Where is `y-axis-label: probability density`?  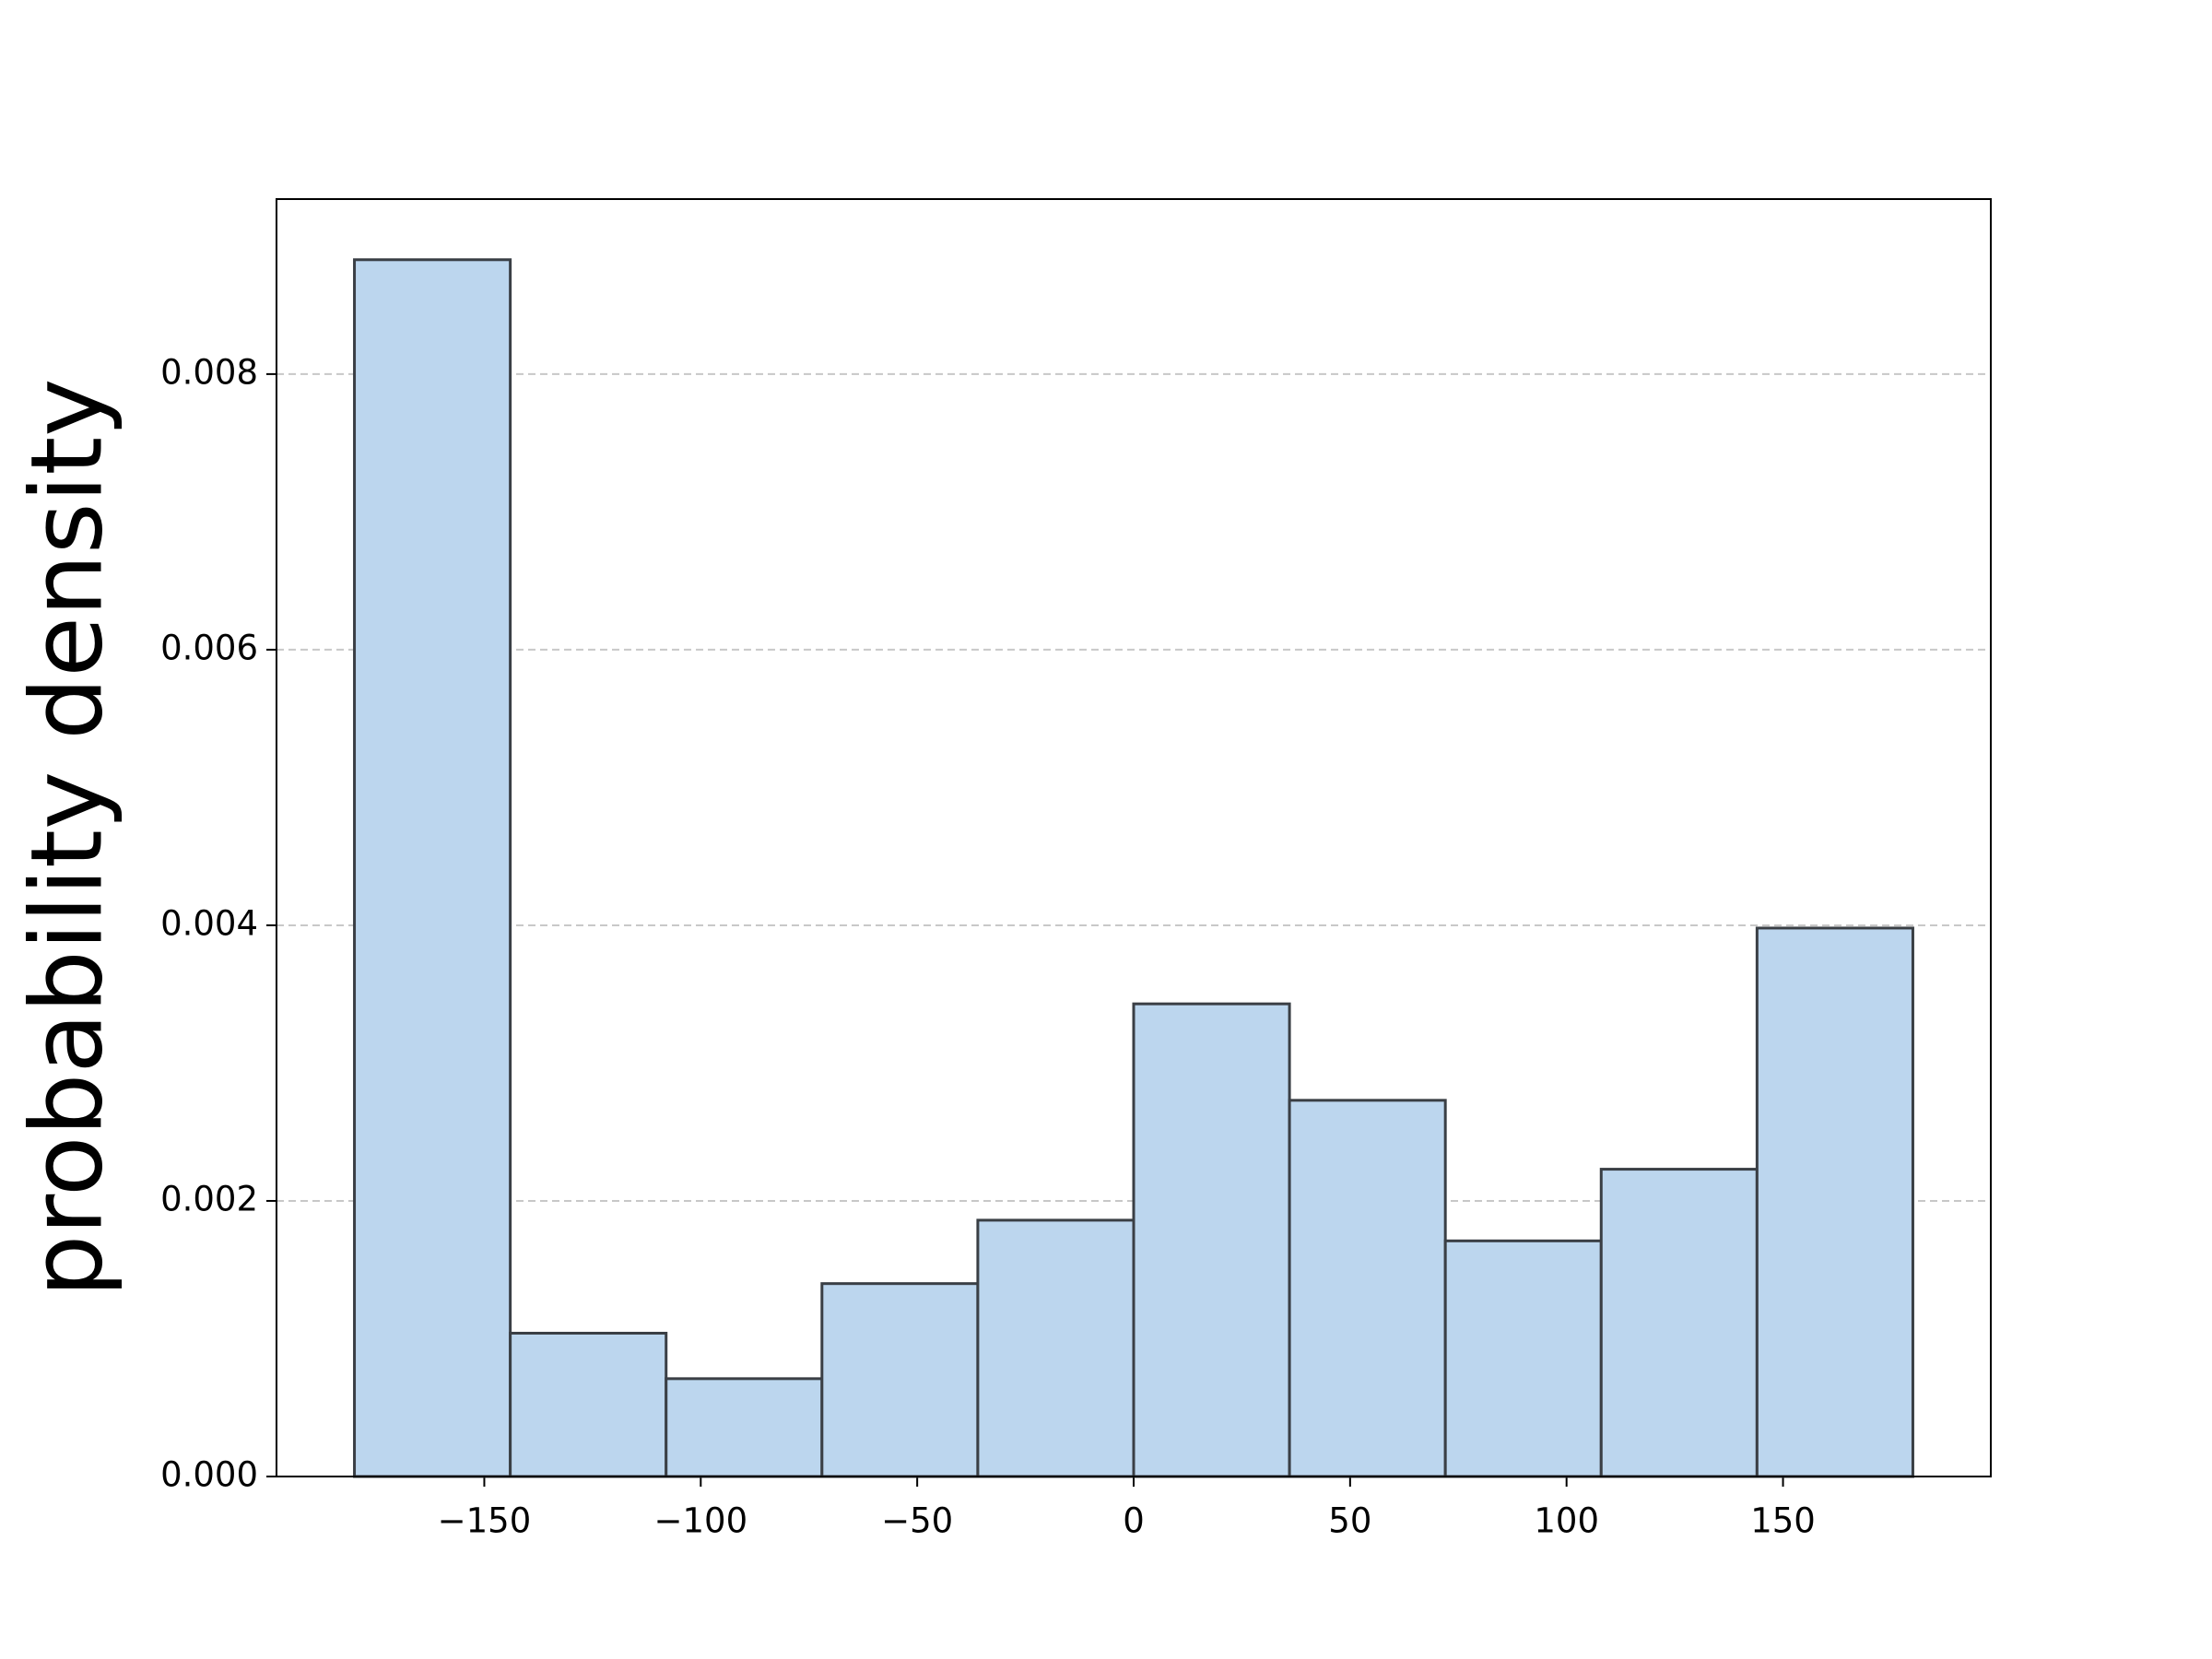
y-axis-label: probability density is located at coordinates (67, 837).